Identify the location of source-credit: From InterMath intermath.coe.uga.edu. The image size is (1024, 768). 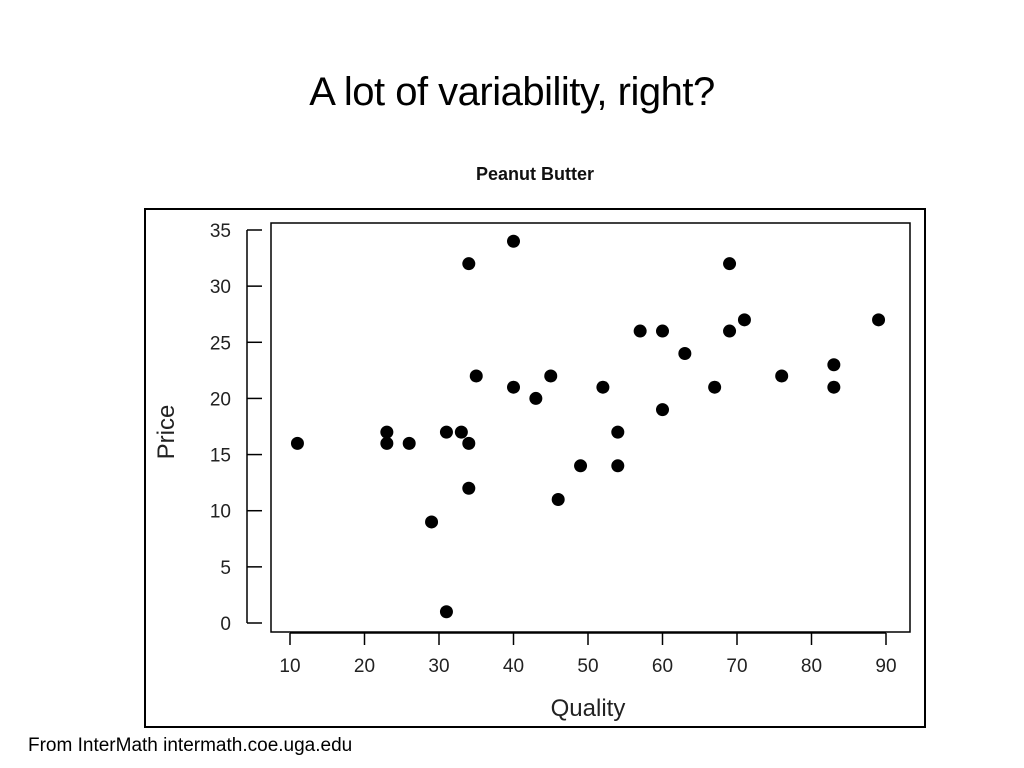
(190, 745).